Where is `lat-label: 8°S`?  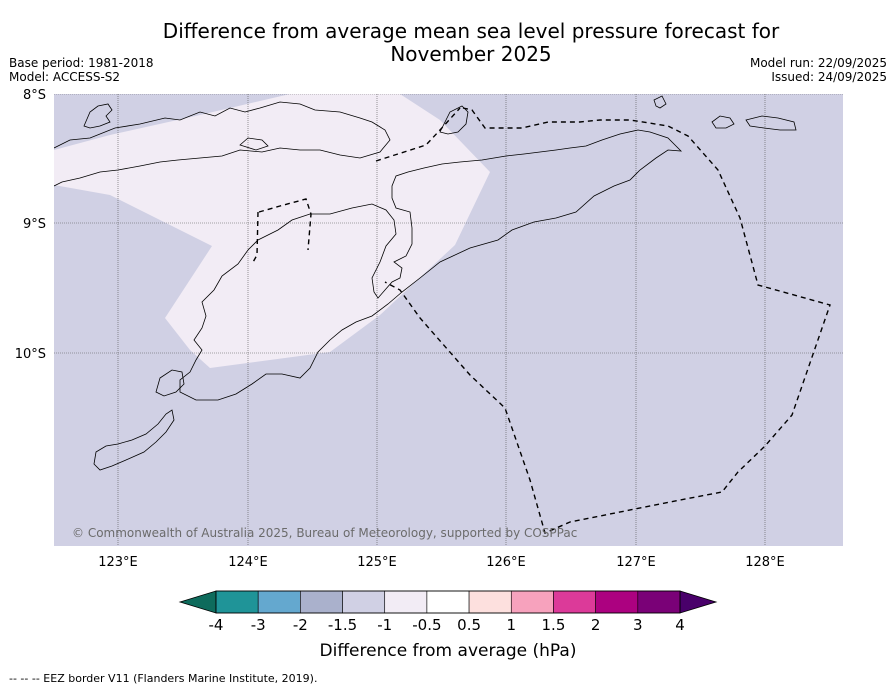 lat-label: 8°S is located at coordinates (34, 95).